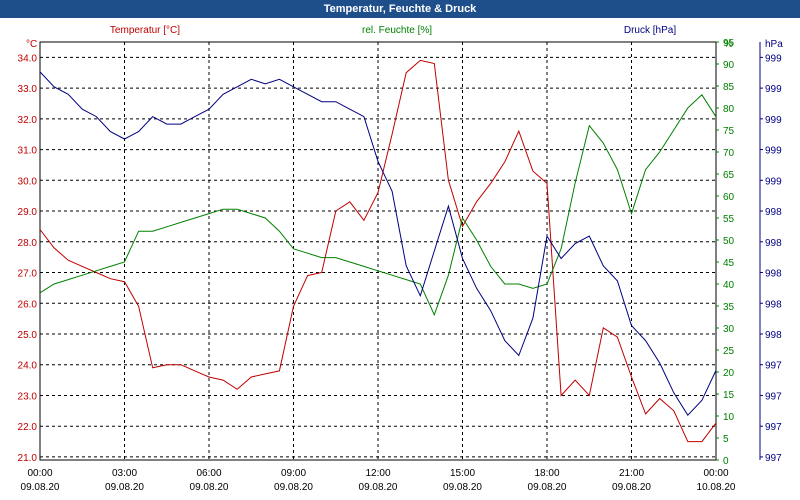  What do you see at coordinates (729, 219) in the screenshot?
I see `y-tick-humidity: 55` at bounding box center [729, 219].